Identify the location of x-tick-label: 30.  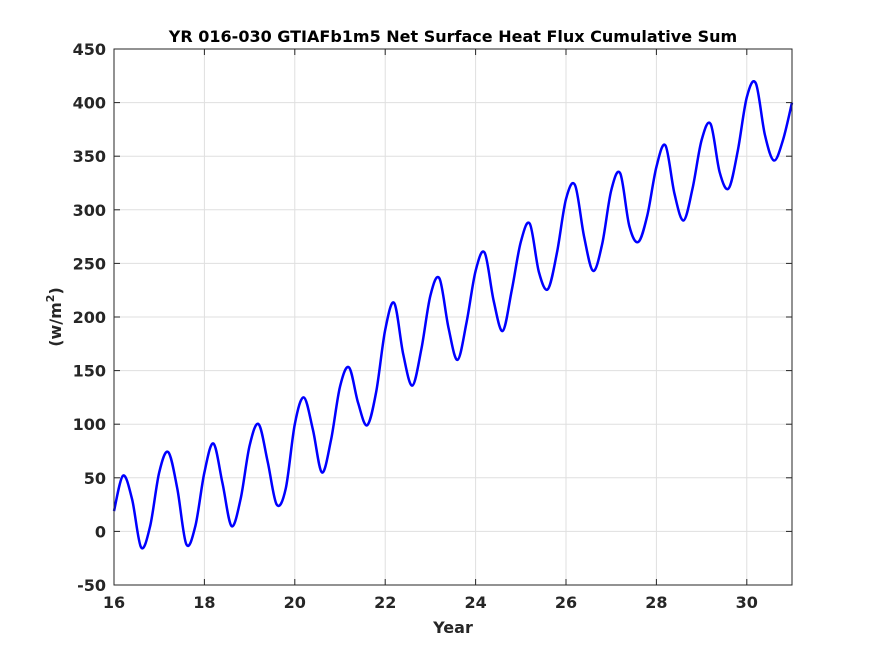
(747, 602).